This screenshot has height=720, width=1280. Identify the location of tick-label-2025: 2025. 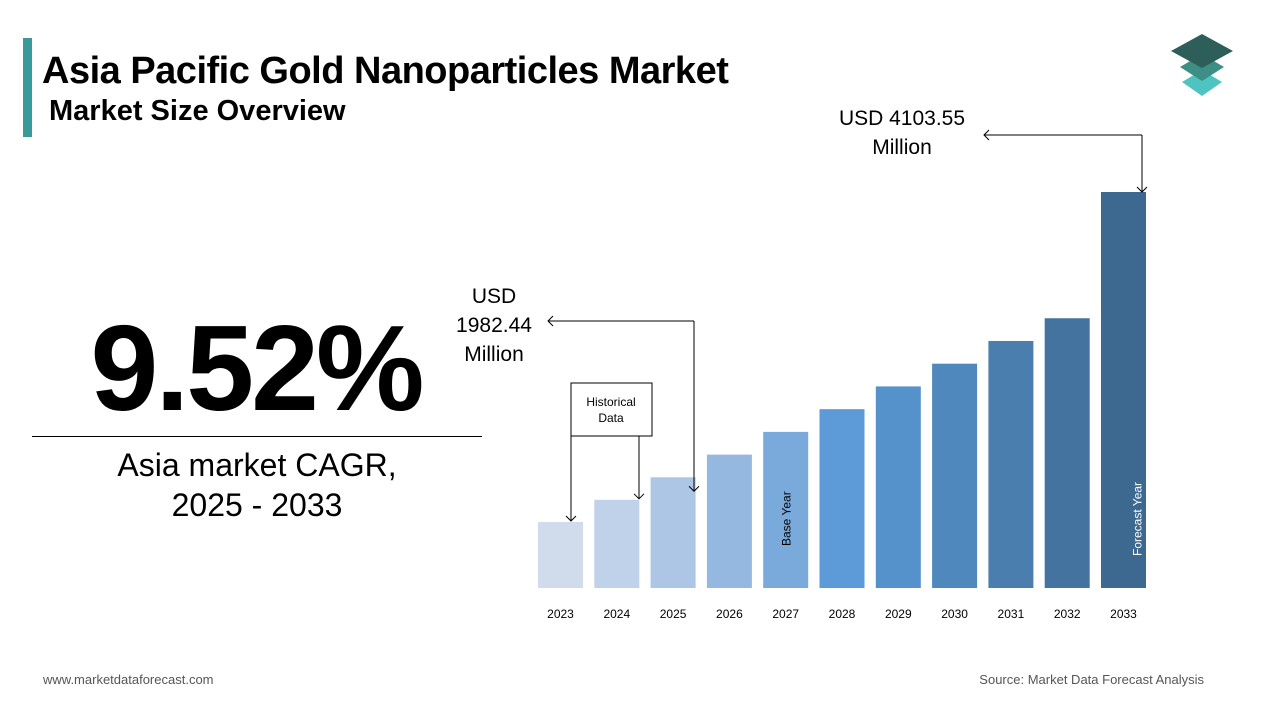
(673, 614).